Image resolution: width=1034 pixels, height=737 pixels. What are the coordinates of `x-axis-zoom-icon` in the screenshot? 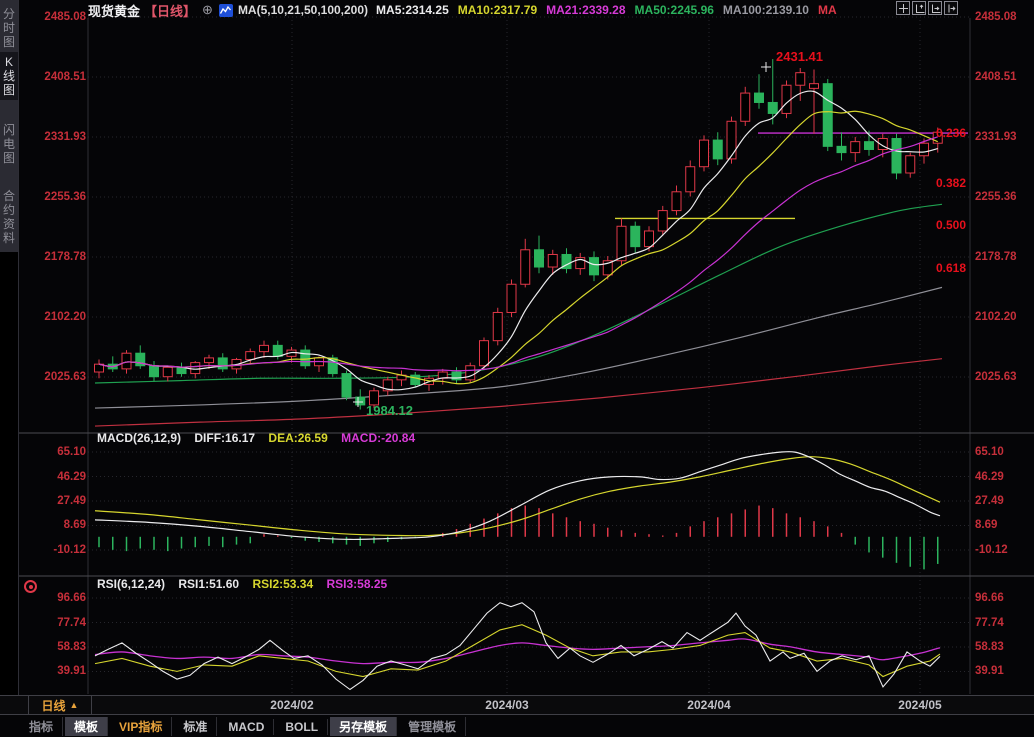 It's located at (935, 8).